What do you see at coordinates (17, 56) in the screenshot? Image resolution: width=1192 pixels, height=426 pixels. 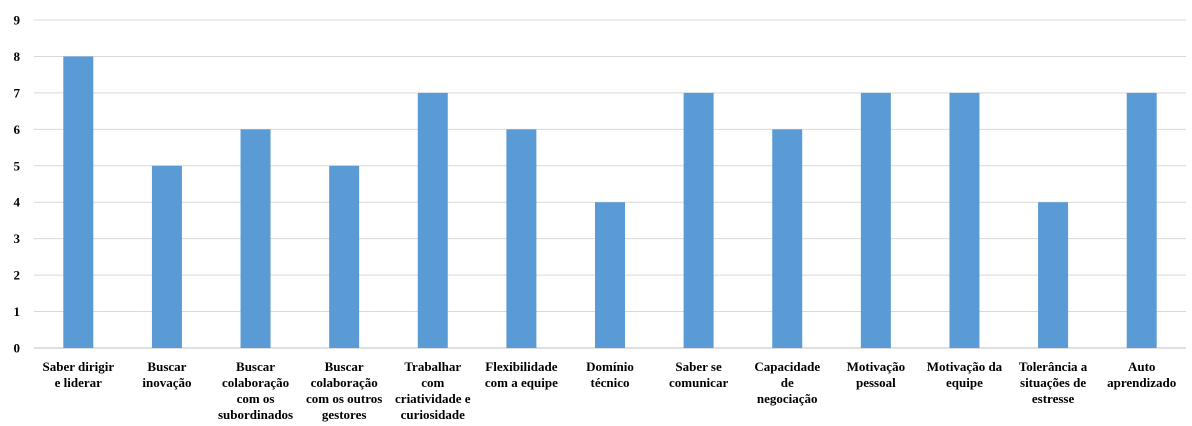 I see `y-tick-label: 8` at bounding box center [17, 56].